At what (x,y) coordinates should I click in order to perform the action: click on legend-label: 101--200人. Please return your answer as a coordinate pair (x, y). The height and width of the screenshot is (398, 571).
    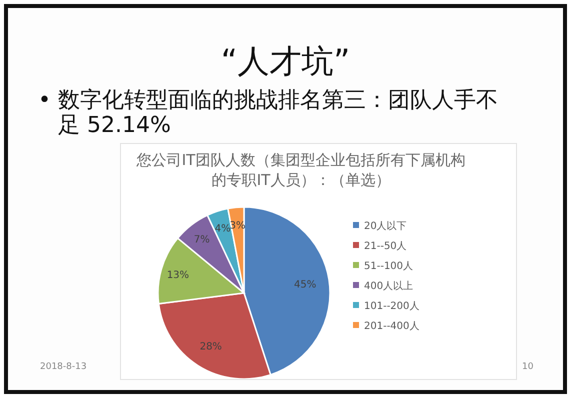
    Looking at the image, I should click on (392, 306).